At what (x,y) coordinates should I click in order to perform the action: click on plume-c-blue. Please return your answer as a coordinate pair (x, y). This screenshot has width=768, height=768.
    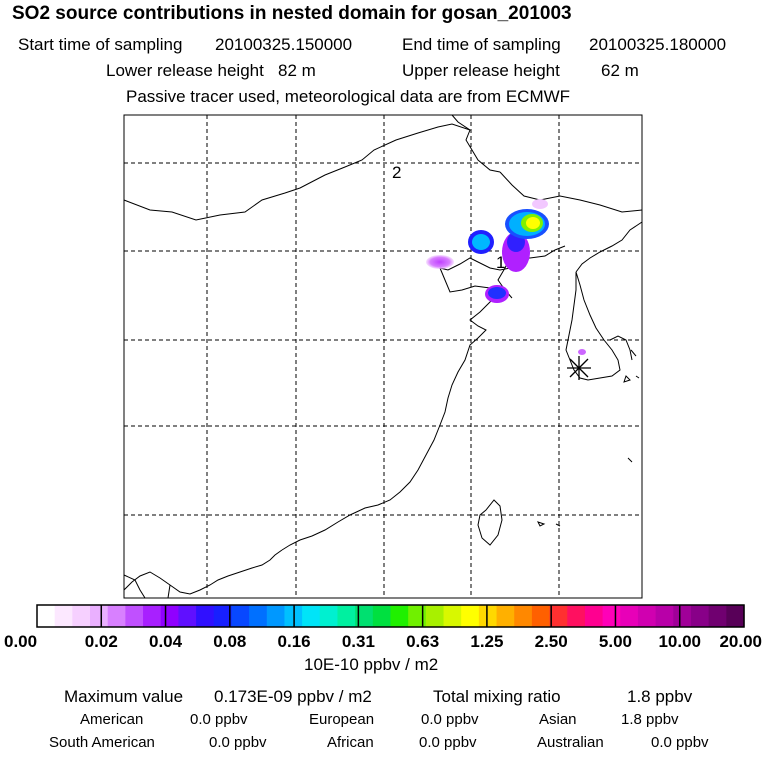
    Looking at the image, I should click on (497, 293).